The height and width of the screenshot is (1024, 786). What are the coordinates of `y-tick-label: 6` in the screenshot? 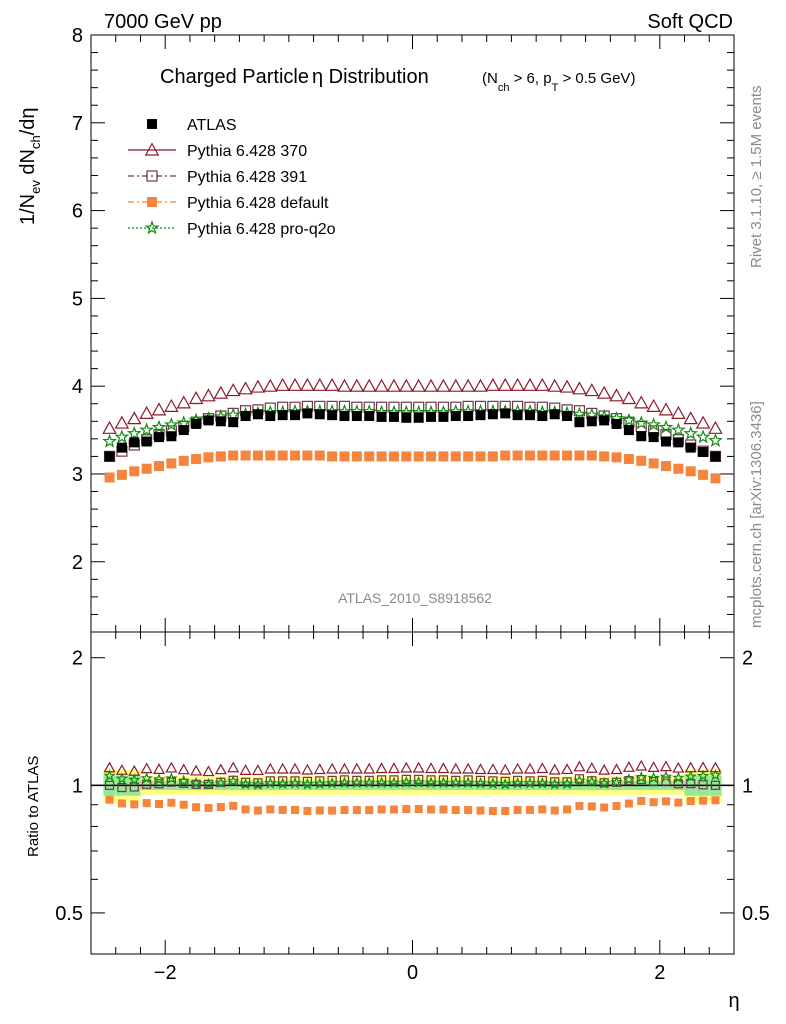 It's located at (77, 212).